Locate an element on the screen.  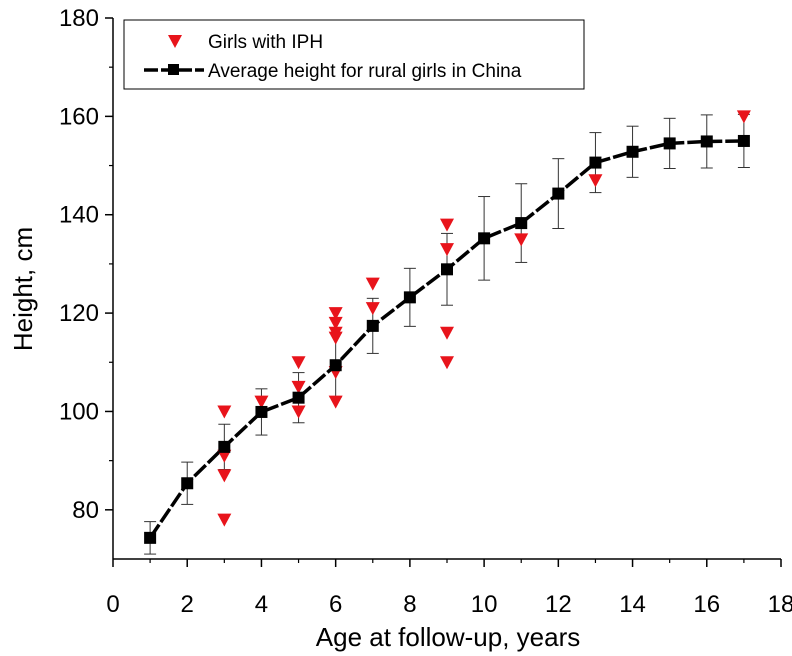
y-tick-label: 80 is located at coordinates (85, 510).